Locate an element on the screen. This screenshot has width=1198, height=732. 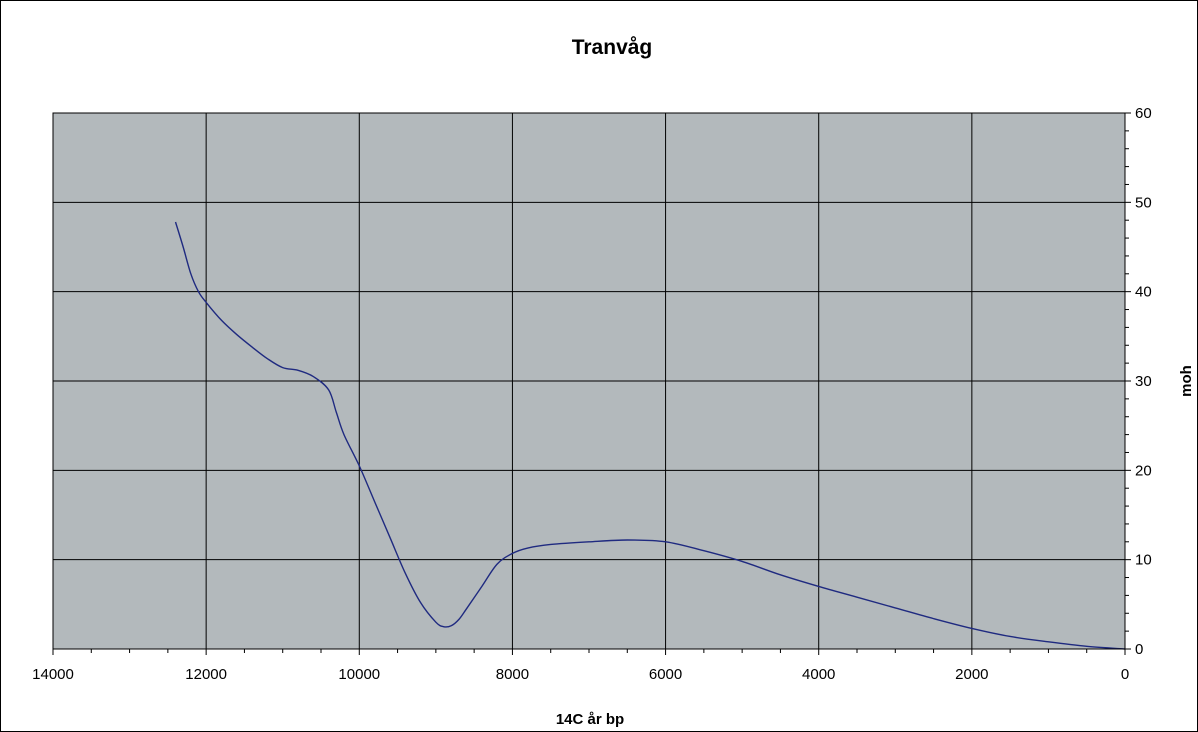
y-tick-label: 60 is located at coordinates (1143, 113).